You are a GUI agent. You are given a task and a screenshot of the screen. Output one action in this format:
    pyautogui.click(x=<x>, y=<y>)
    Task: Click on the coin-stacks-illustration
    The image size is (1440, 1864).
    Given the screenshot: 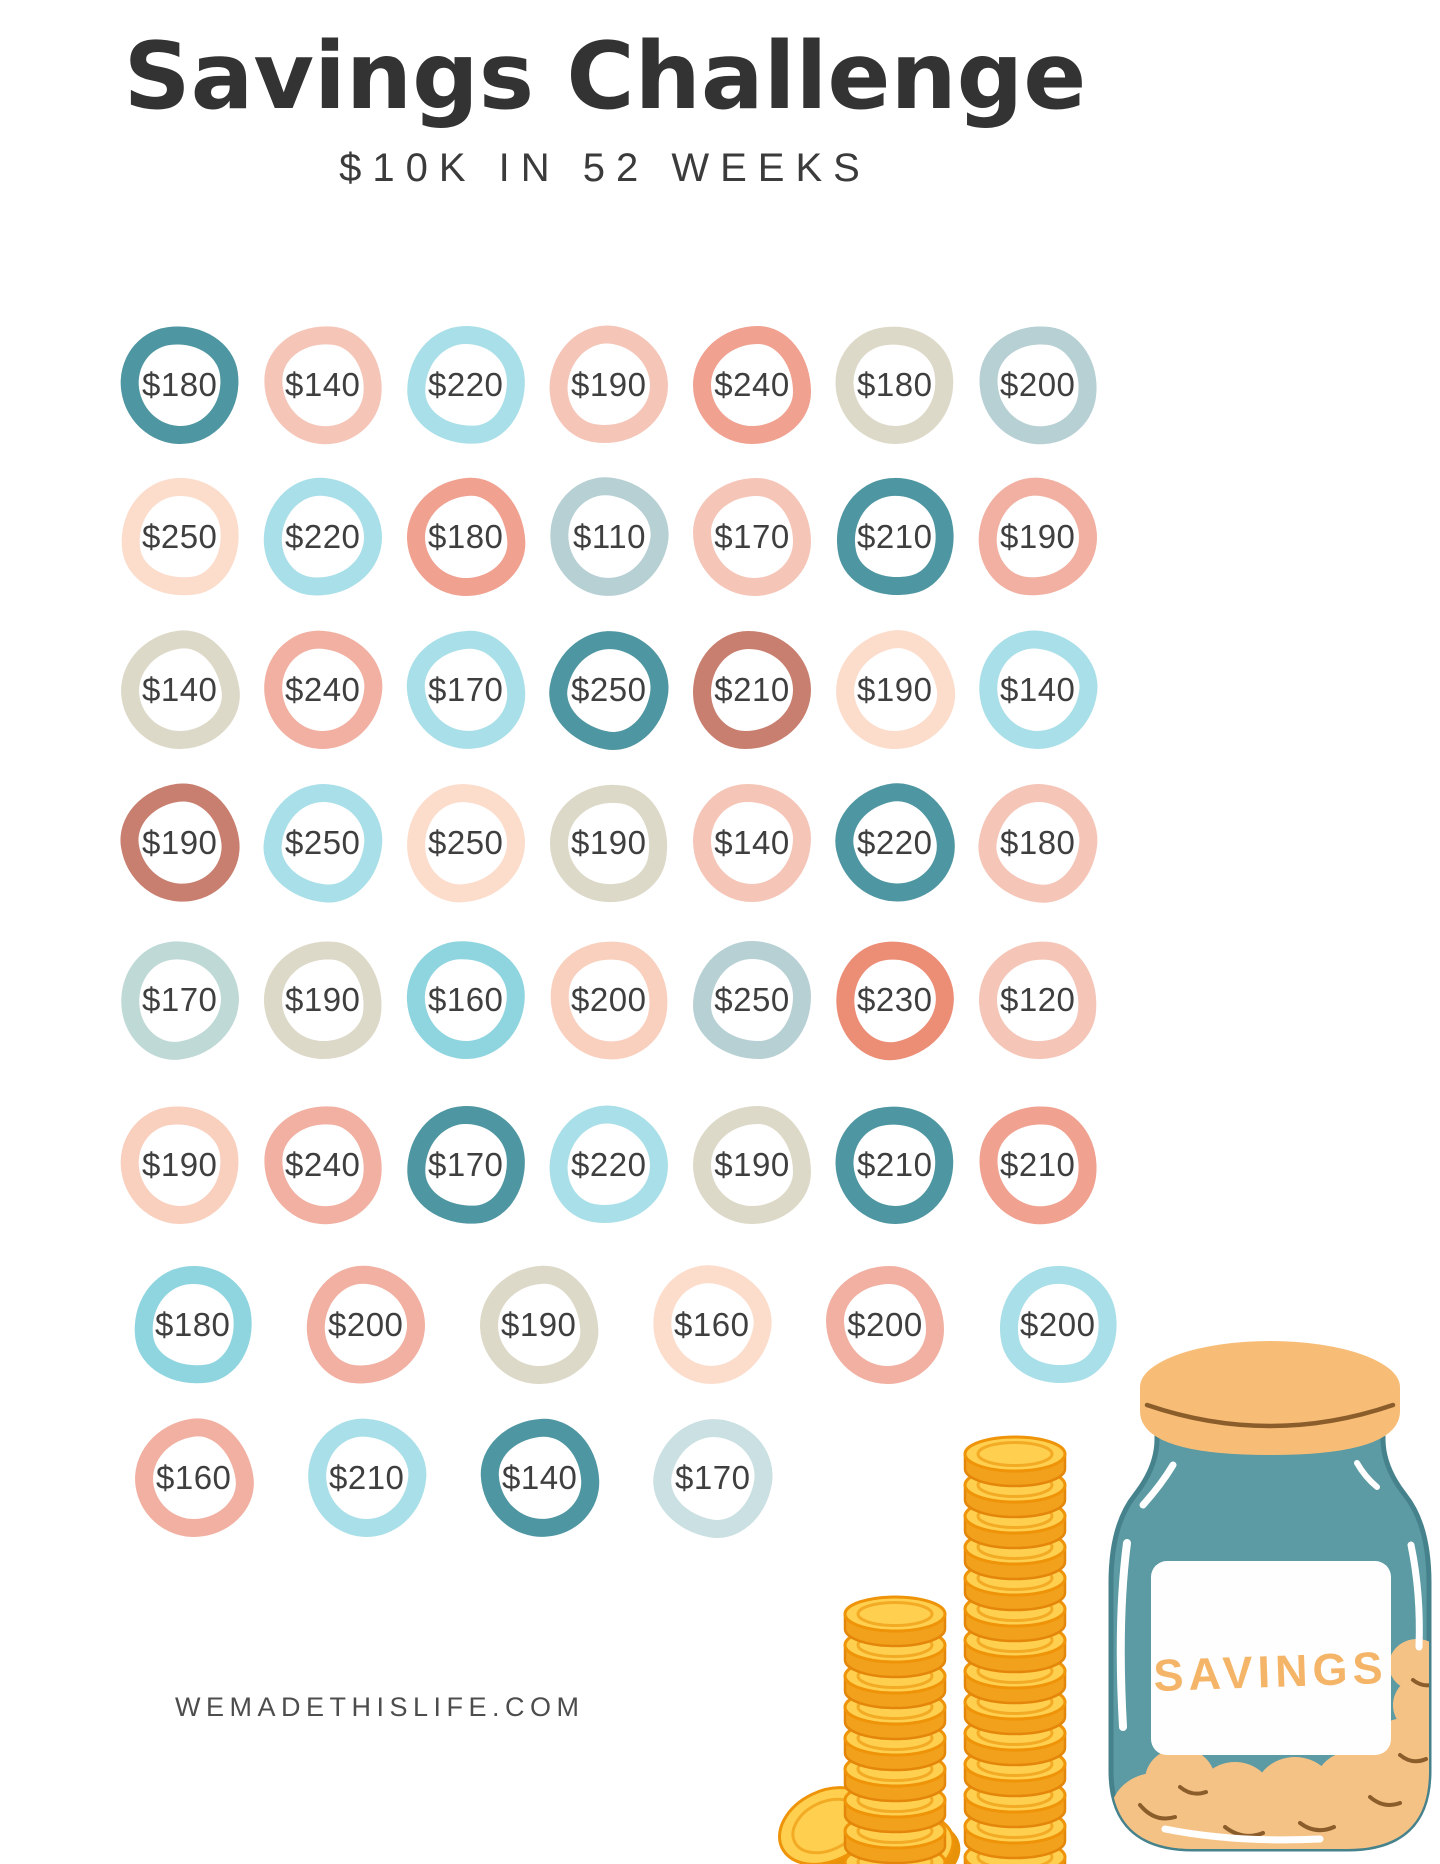 What is the action you would take?
    pyautogui.click(x=922, y=1649)
    